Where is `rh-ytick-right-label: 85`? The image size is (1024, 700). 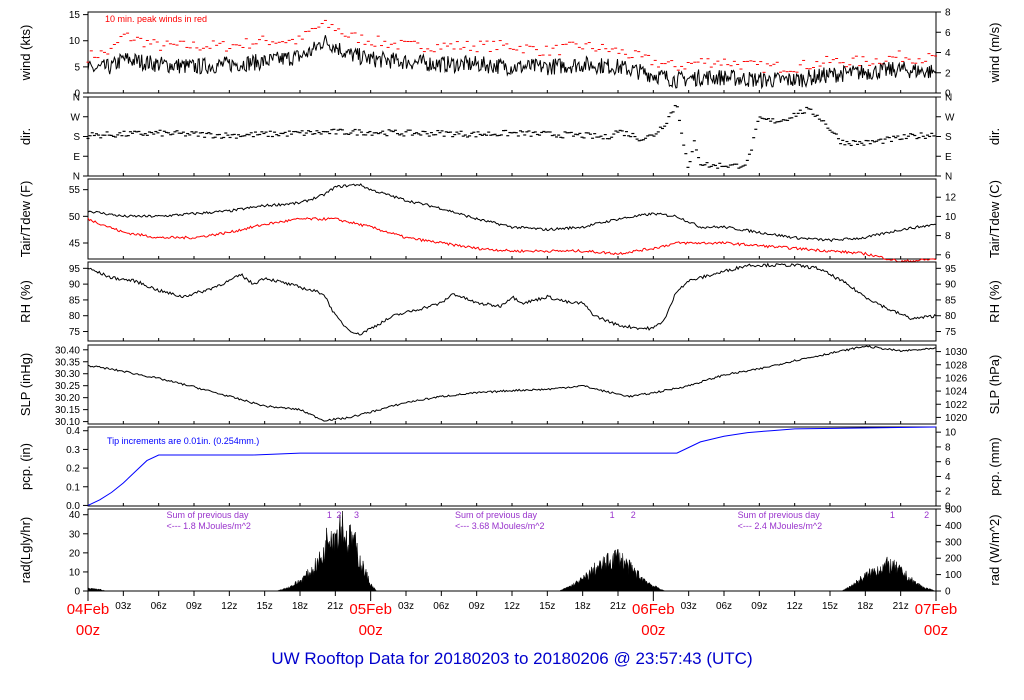
rh-ytick-right-label: 85 is located at coordinates (951, 300).